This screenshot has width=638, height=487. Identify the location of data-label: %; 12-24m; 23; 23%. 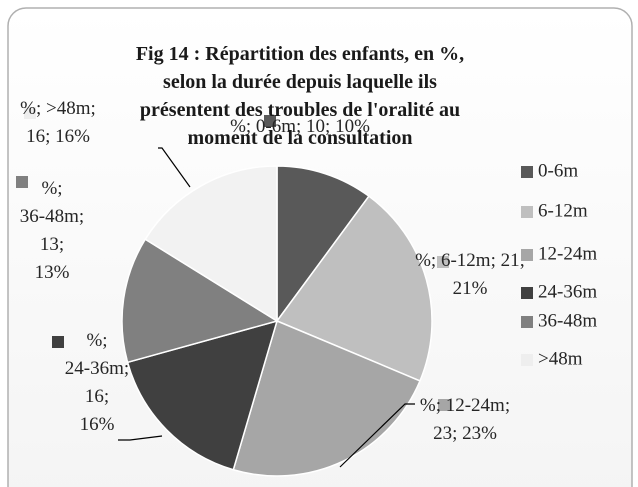
(465, 419).